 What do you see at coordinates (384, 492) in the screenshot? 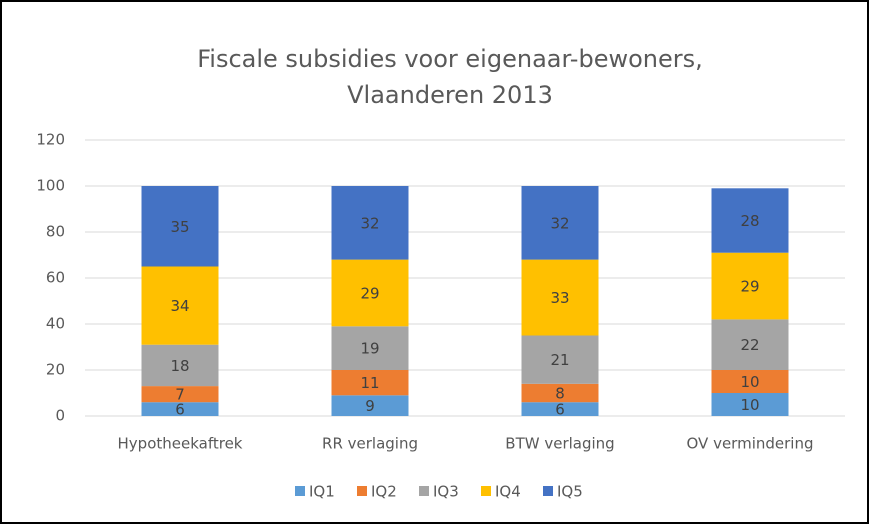
I see `legend-label: IQ2` at bounding box center [384, 492].